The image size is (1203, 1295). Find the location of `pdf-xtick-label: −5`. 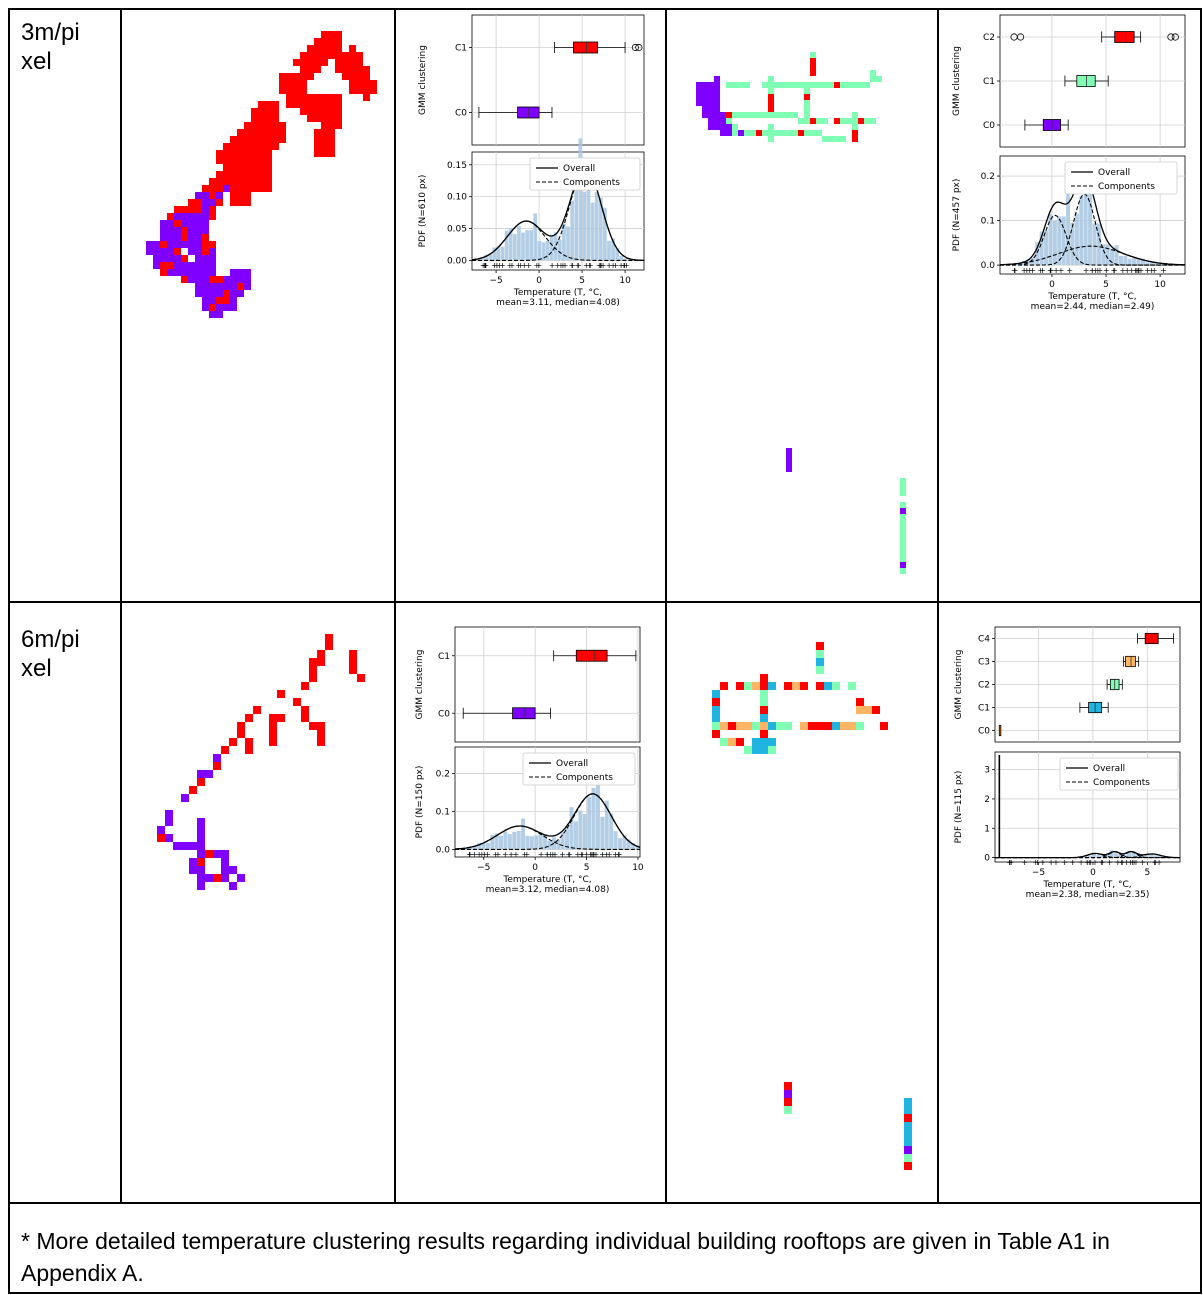

pdf-xtick-label: −5 is located at coordinates (483, 868).